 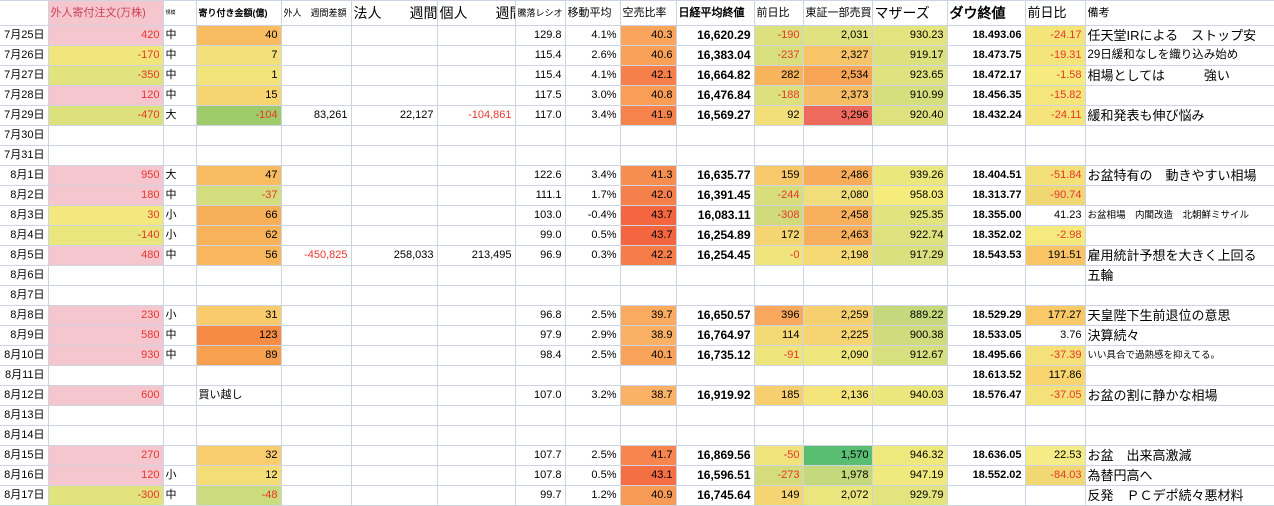 I want to click on cell-short: 41.3, so click(x=648, y=175).